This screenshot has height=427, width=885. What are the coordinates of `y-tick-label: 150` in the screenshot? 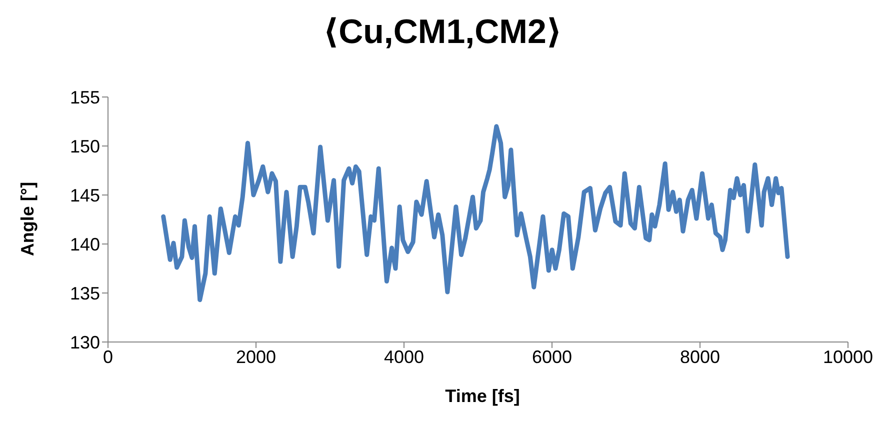 It's located at (85, 146).